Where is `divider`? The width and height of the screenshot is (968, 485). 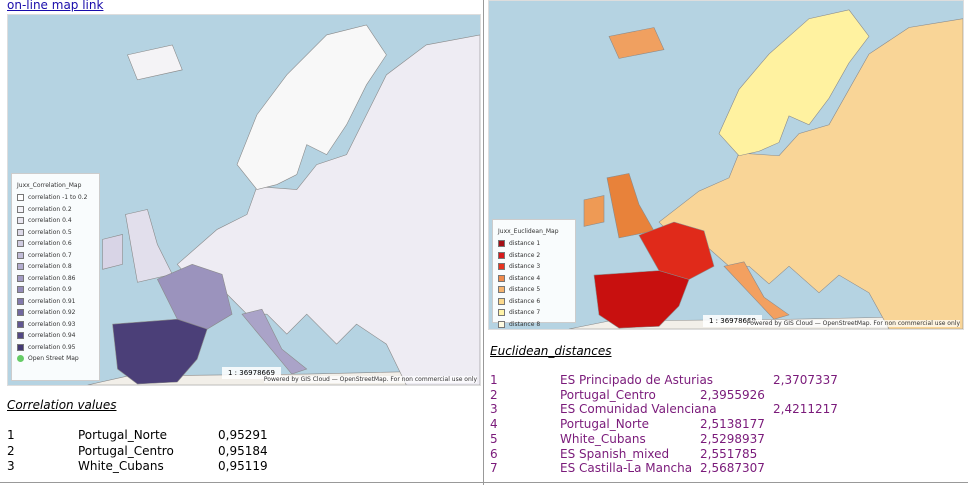 divider is located at coordinates (483, 242).